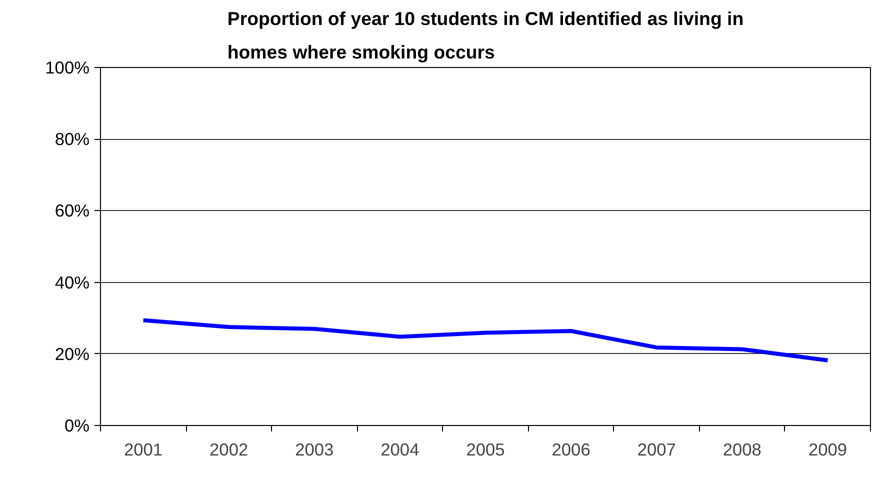 Image resolution: width=893 pixels, height=483 pixels. I want to click on y-tick-label: 0%, so click(77, 426).